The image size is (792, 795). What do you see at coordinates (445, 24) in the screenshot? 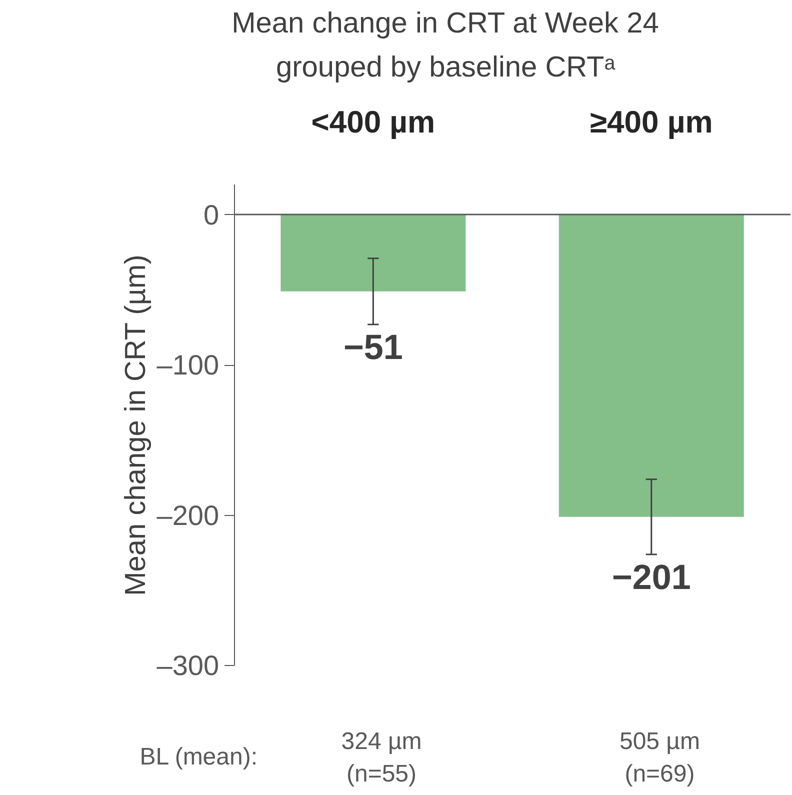
I see `chart-title: Mean change in CRT at Week 24` at bounding box center [445, 24].